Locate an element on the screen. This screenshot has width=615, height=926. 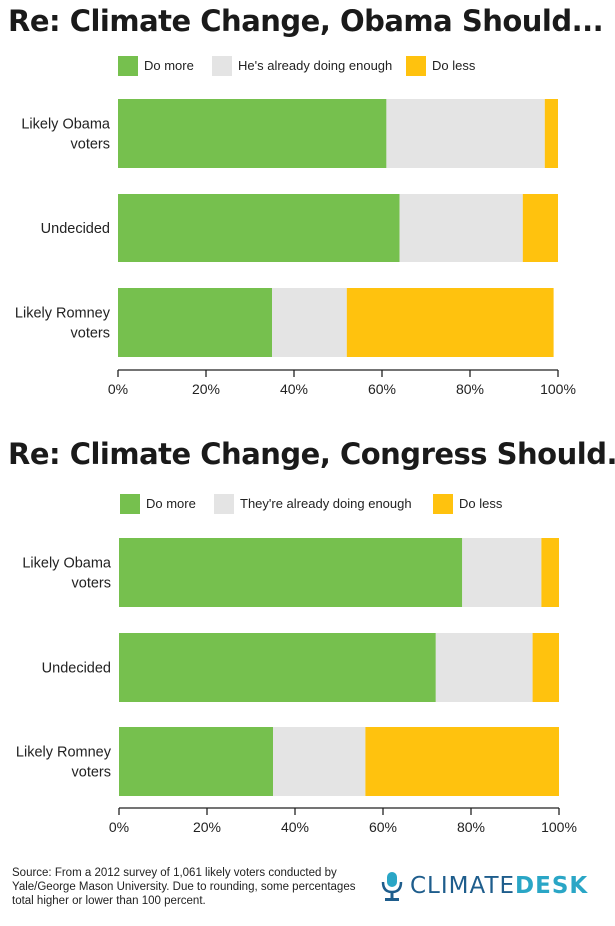
logo-text: CLIMATEDESK is located at coordinates (499, 886).